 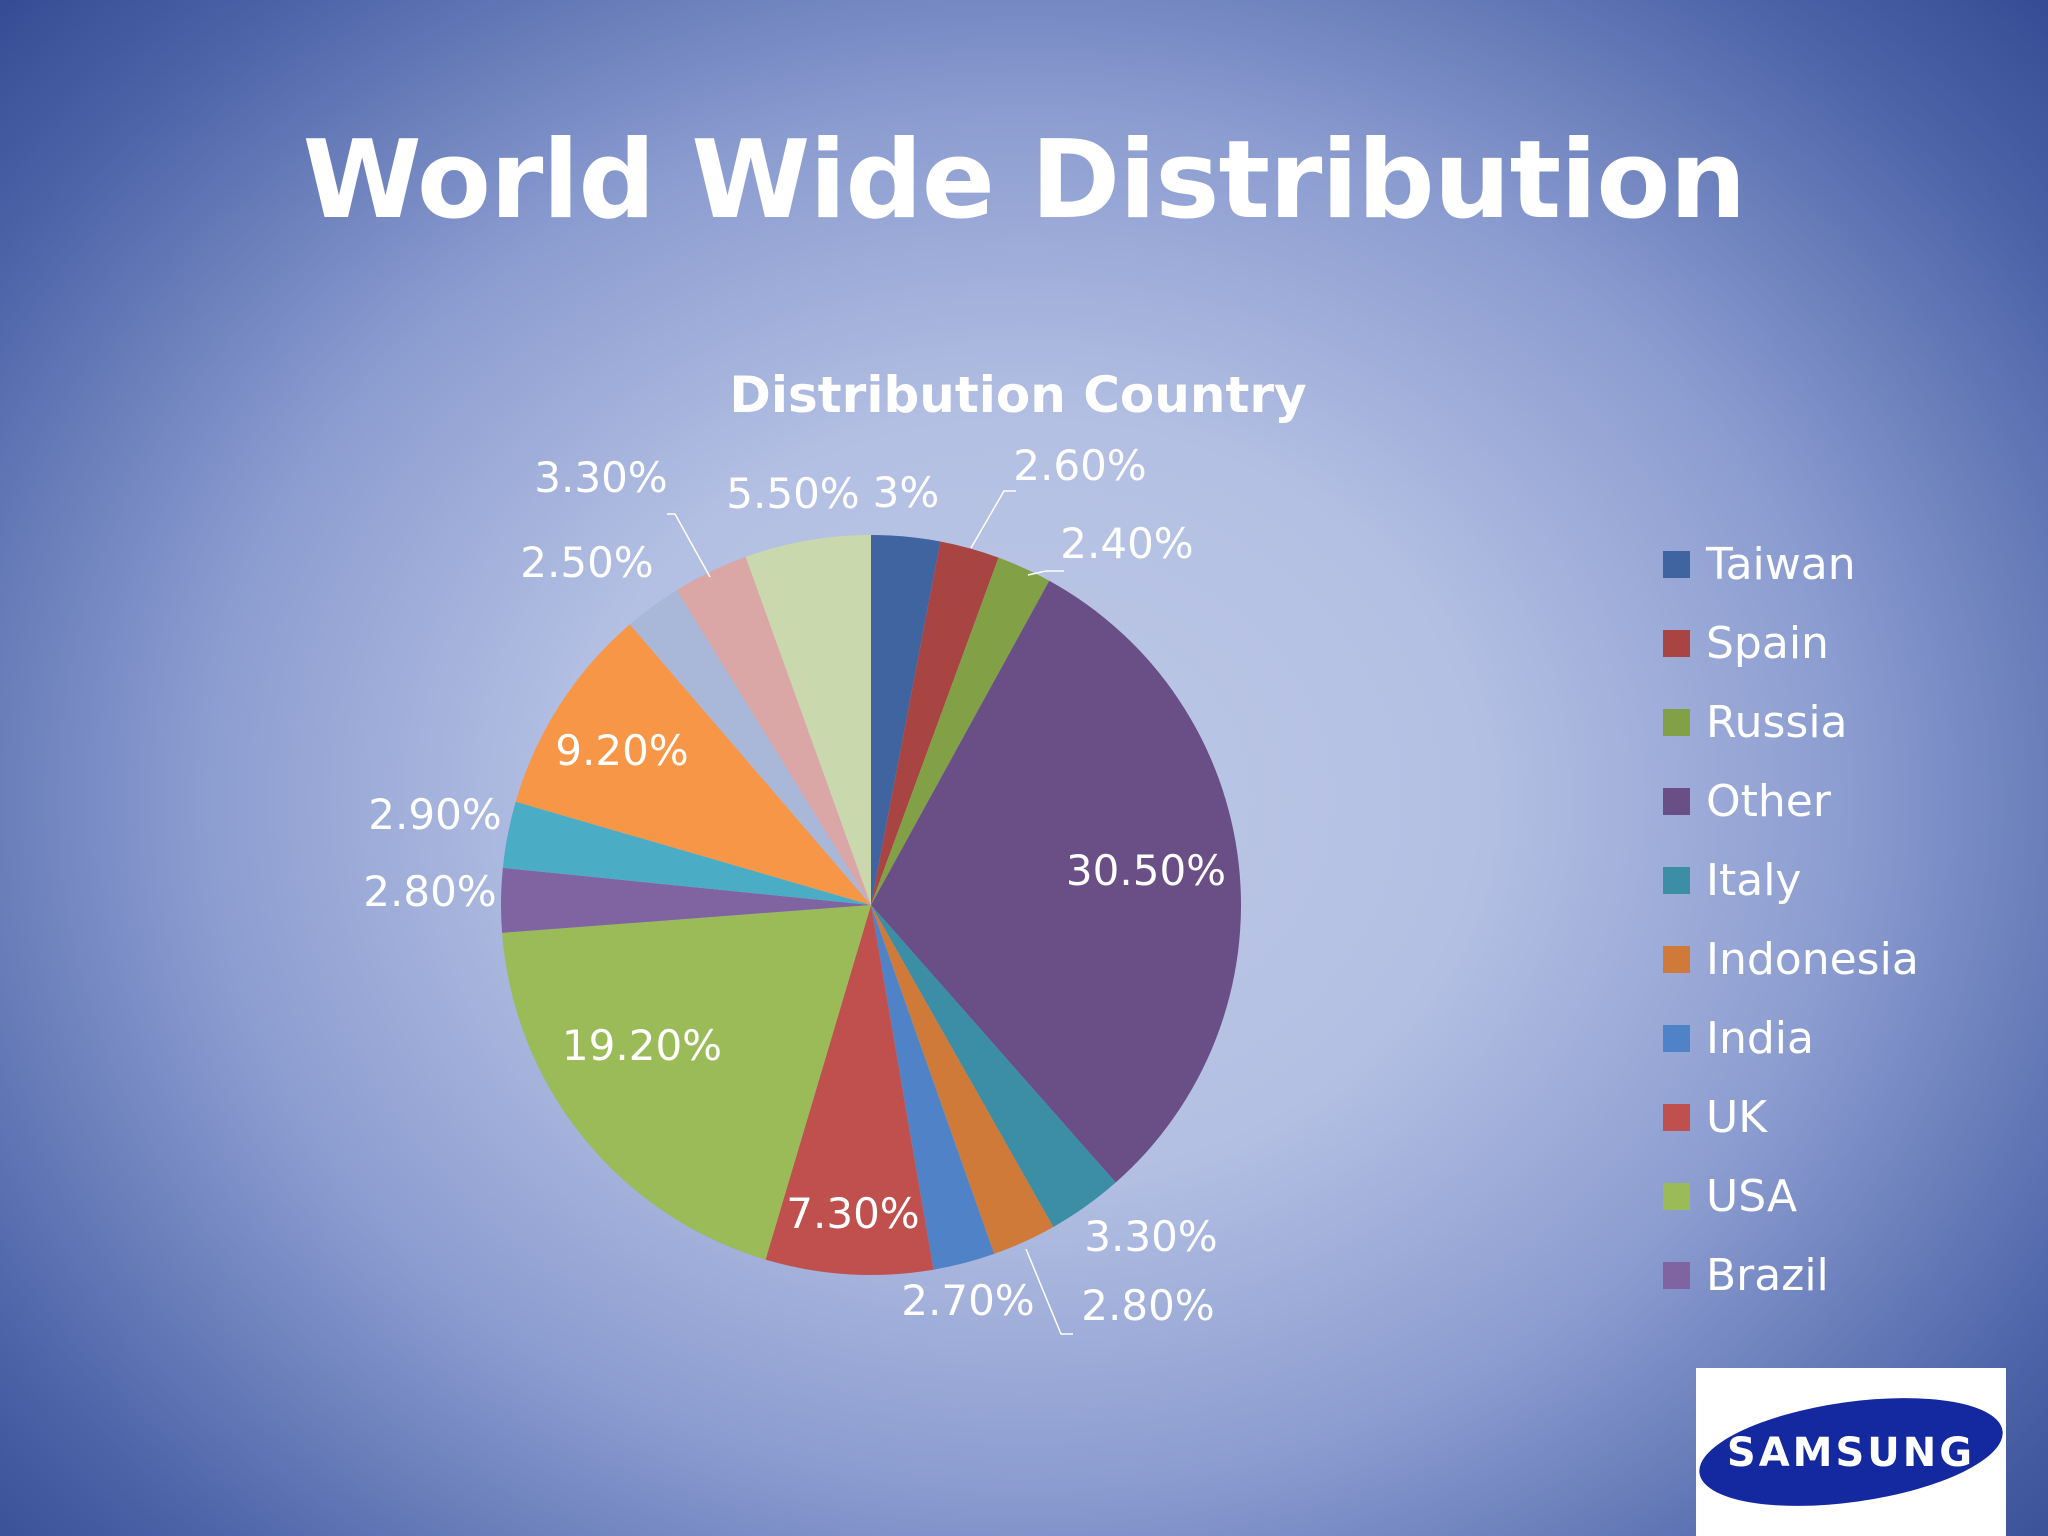 What do you see at coordinates (434, 814) in the screenshot?
I see `data-label: 2.90%` at bounding box center [434, 814].